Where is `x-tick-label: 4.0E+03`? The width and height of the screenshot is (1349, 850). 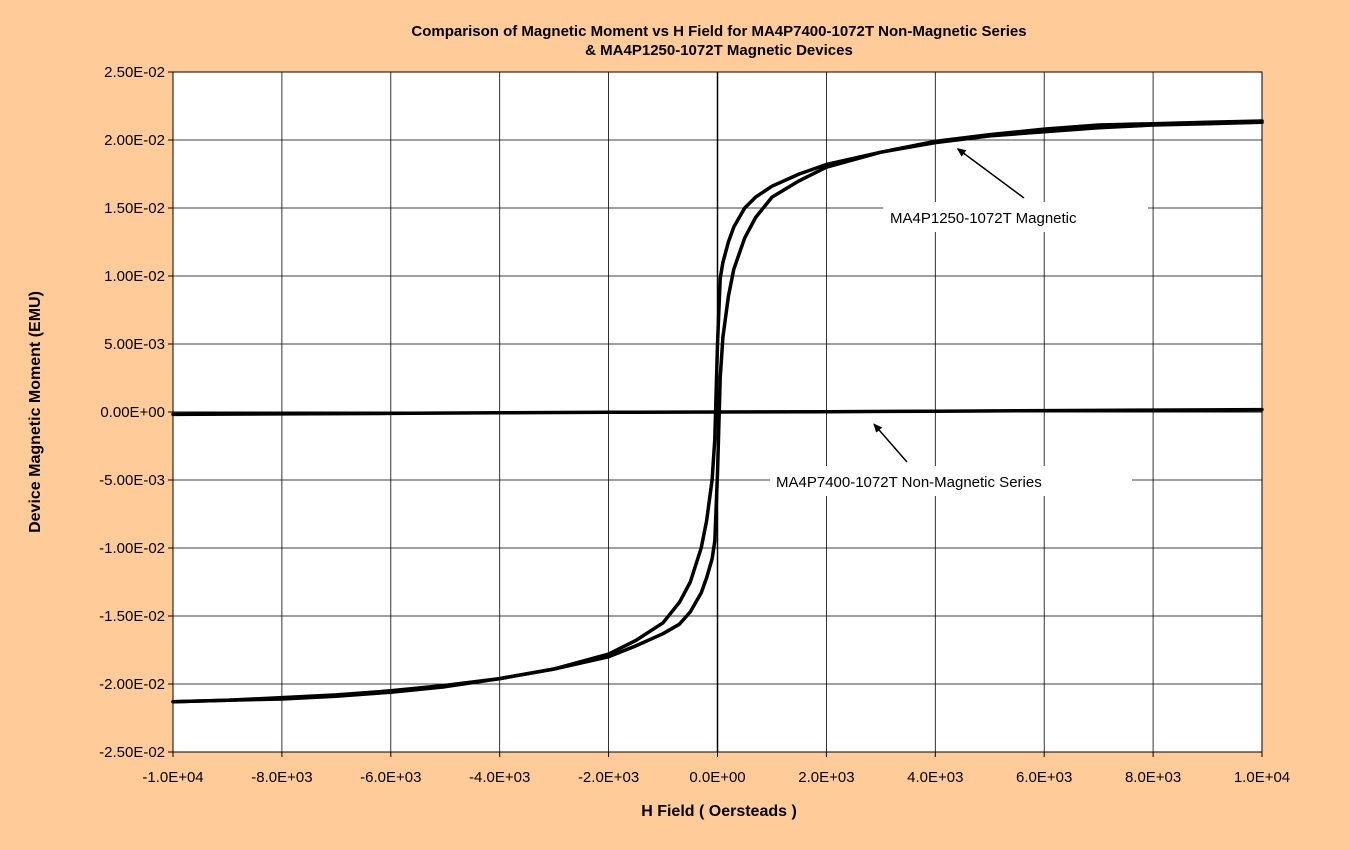 x-tick-label: 4.0E+03 is located at coordinates (935, 777).